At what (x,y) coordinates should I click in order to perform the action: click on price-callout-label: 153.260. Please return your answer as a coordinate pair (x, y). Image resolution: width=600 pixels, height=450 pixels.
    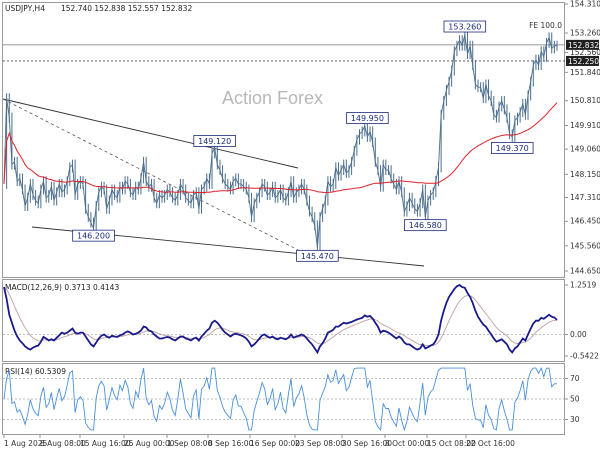
    Looking at the image, I should click on (464, 27).